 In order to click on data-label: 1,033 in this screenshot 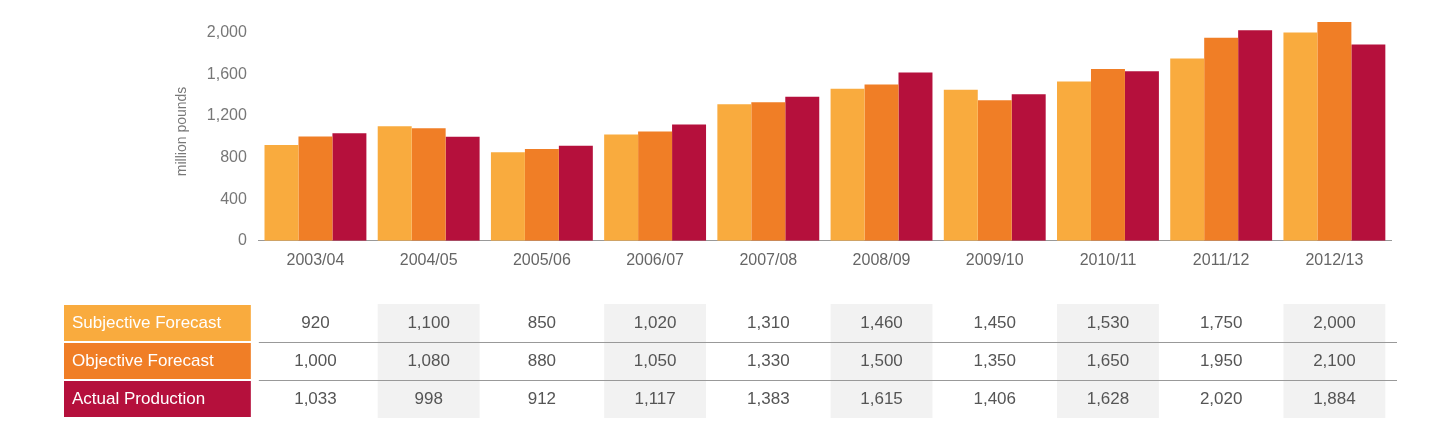, I will do `click(315, 398)`.